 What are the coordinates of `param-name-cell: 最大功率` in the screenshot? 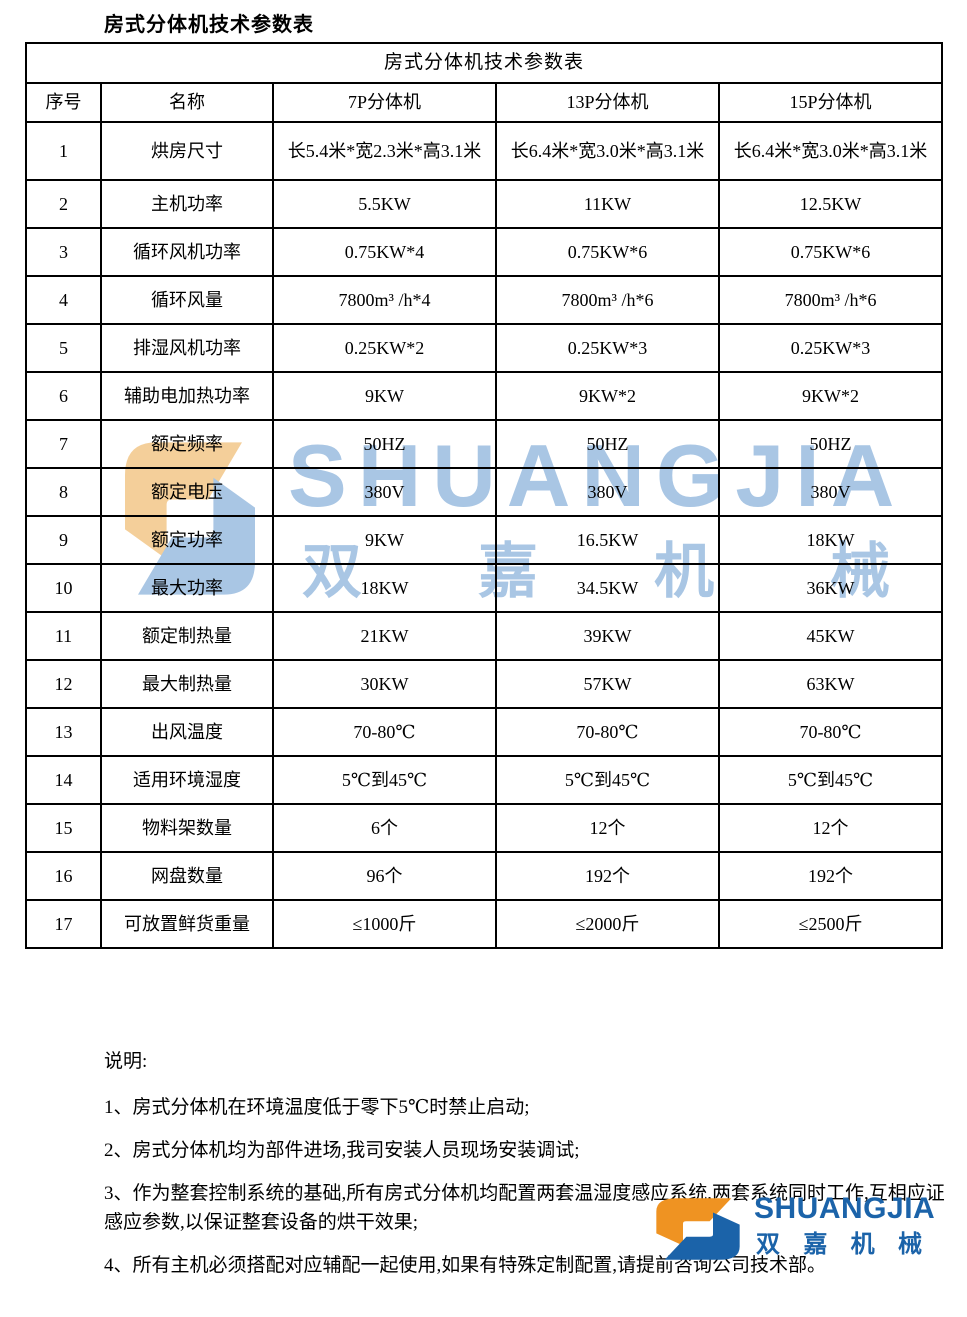 It's located at (187, 588).